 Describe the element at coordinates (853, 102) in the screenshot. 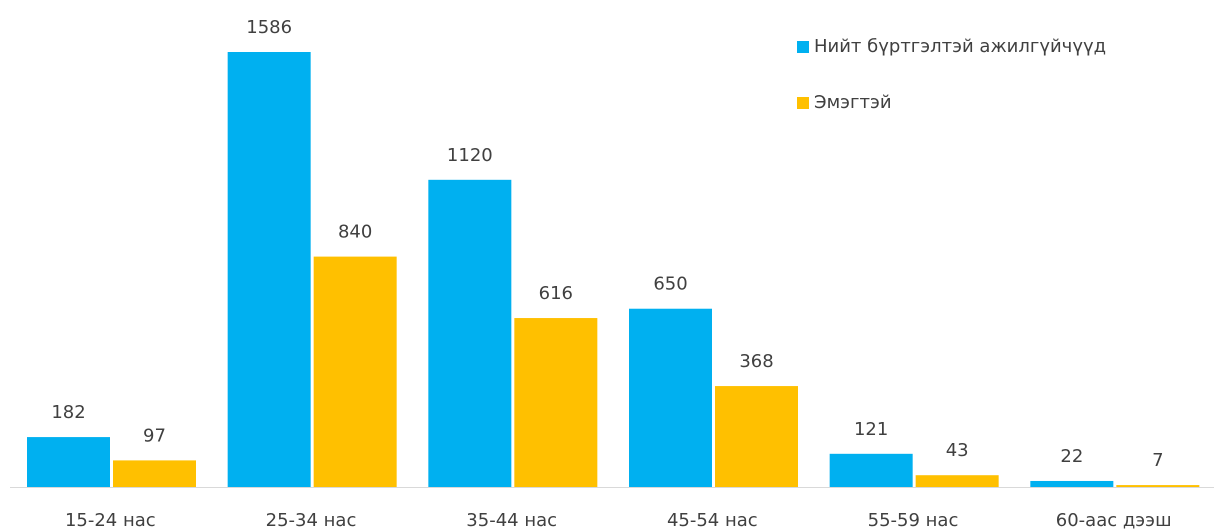

I see `legend-label: Эмэгтэй` at that location.